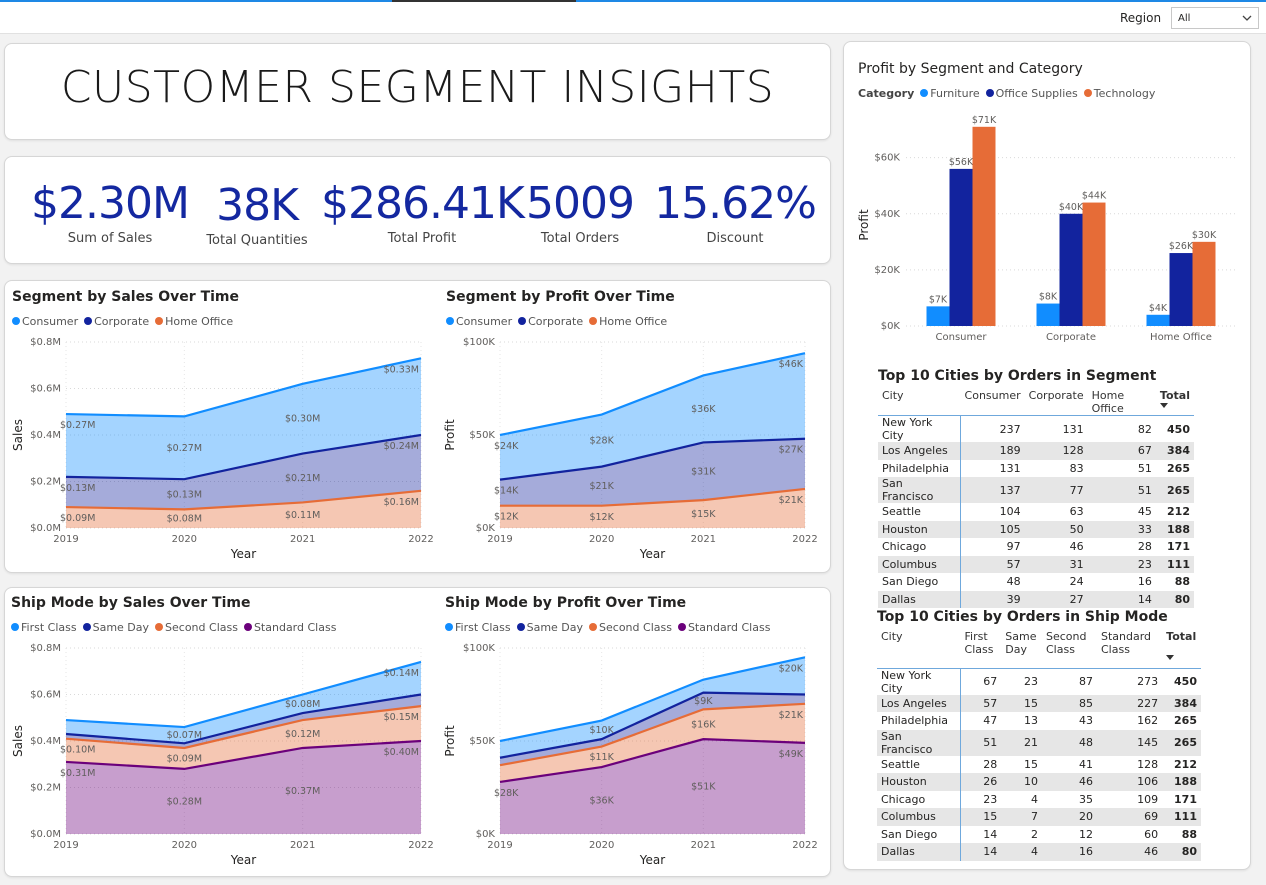 The height and width of the screenshot is (885, 1266). What do you see at coordinates (981, 649) in the screenshot?
I see `column-header: First Class` at bounding box center [981, 649].